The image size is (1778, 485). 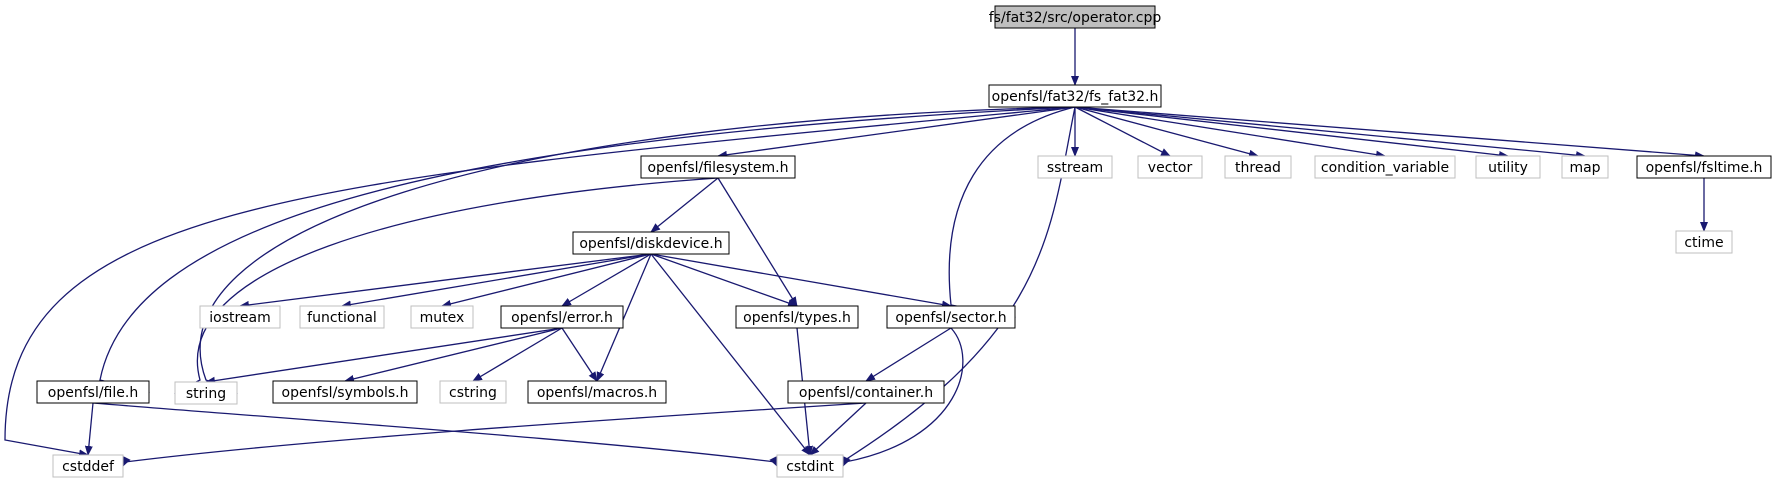 I want to click on node-fs_fat32: openfsl/fat32/fs_fat32.h, so click(x=1075, y=96).